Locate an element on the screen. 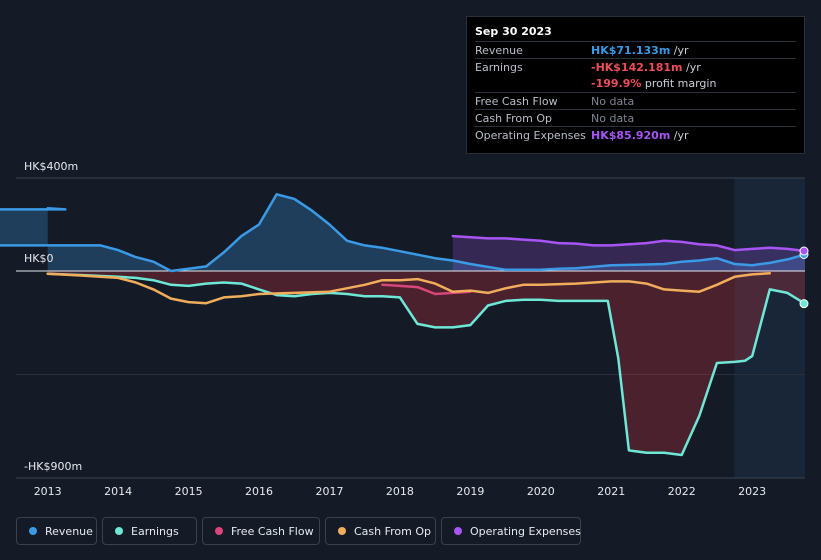  tooltip-row-name: Earnings is located at coordinates (499, 67).